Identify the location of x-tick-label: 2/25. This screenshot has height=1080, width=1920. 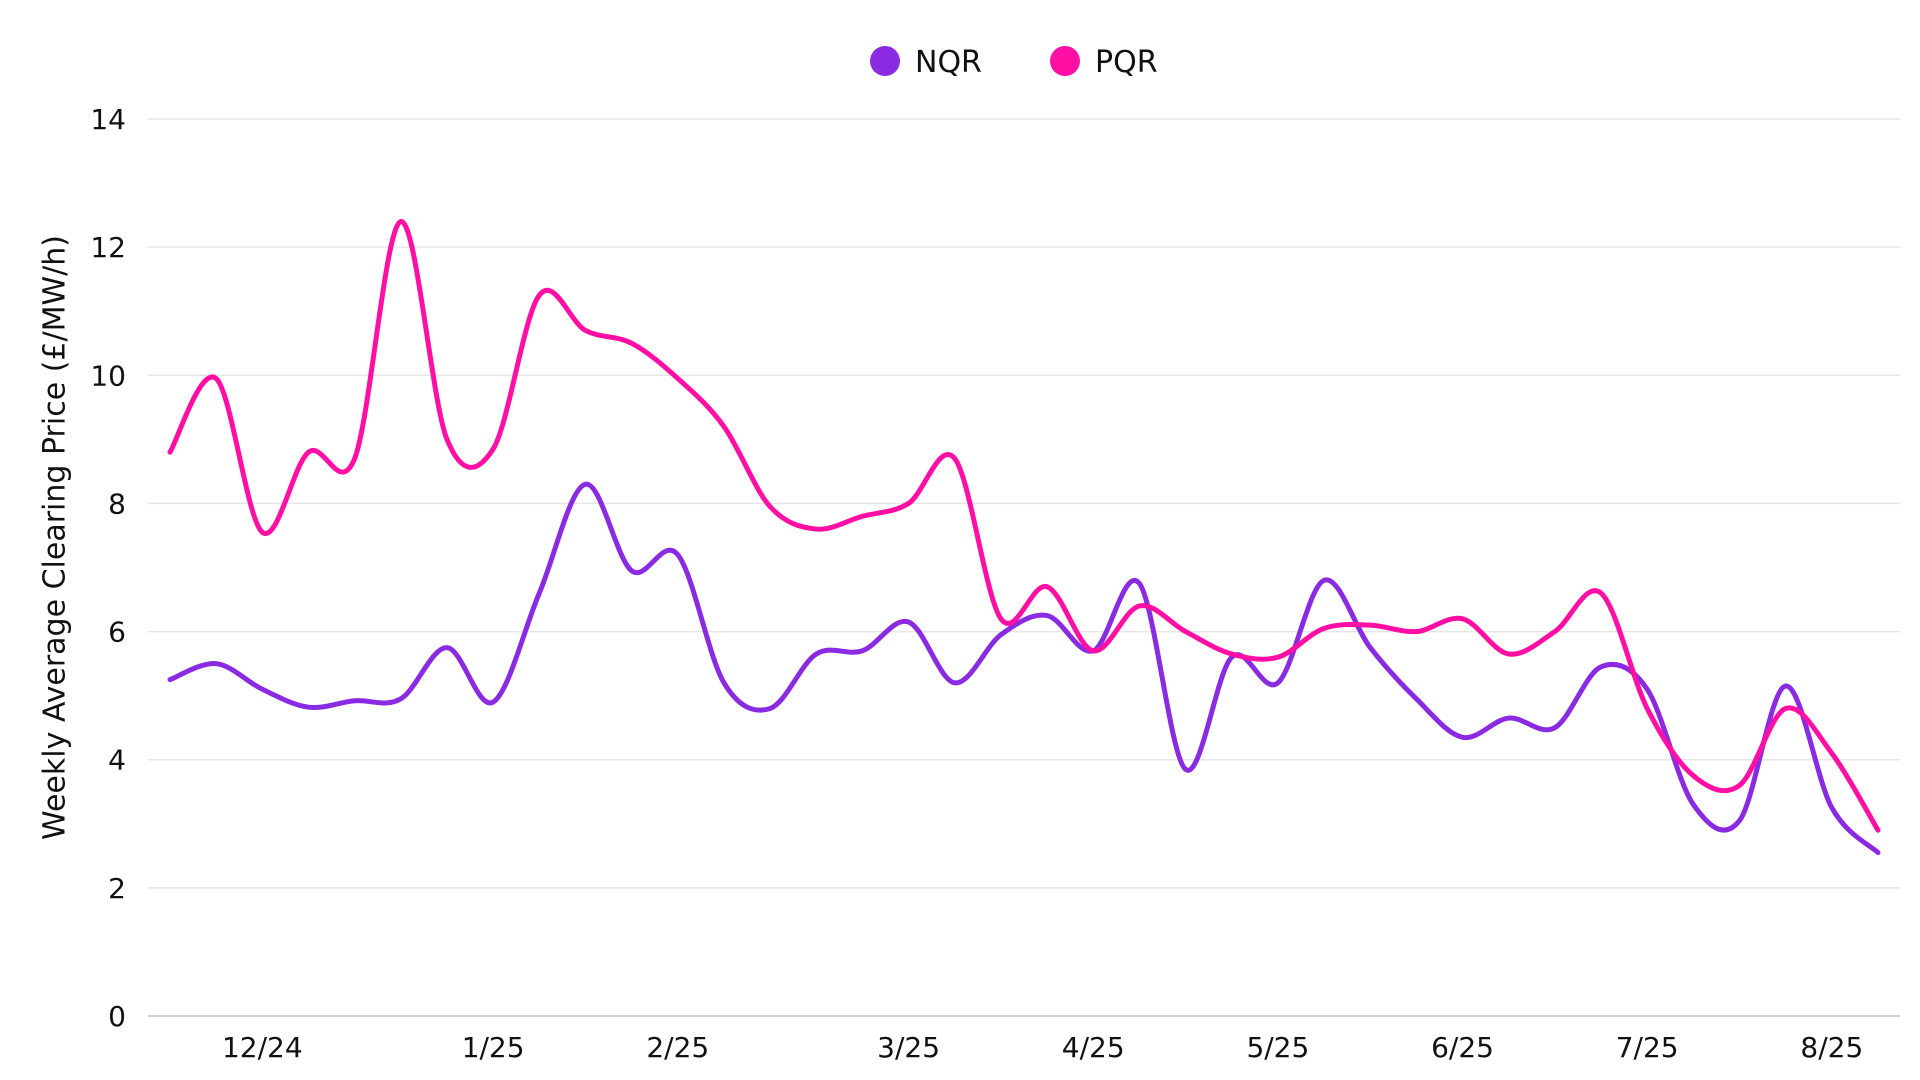
(677, 1047).